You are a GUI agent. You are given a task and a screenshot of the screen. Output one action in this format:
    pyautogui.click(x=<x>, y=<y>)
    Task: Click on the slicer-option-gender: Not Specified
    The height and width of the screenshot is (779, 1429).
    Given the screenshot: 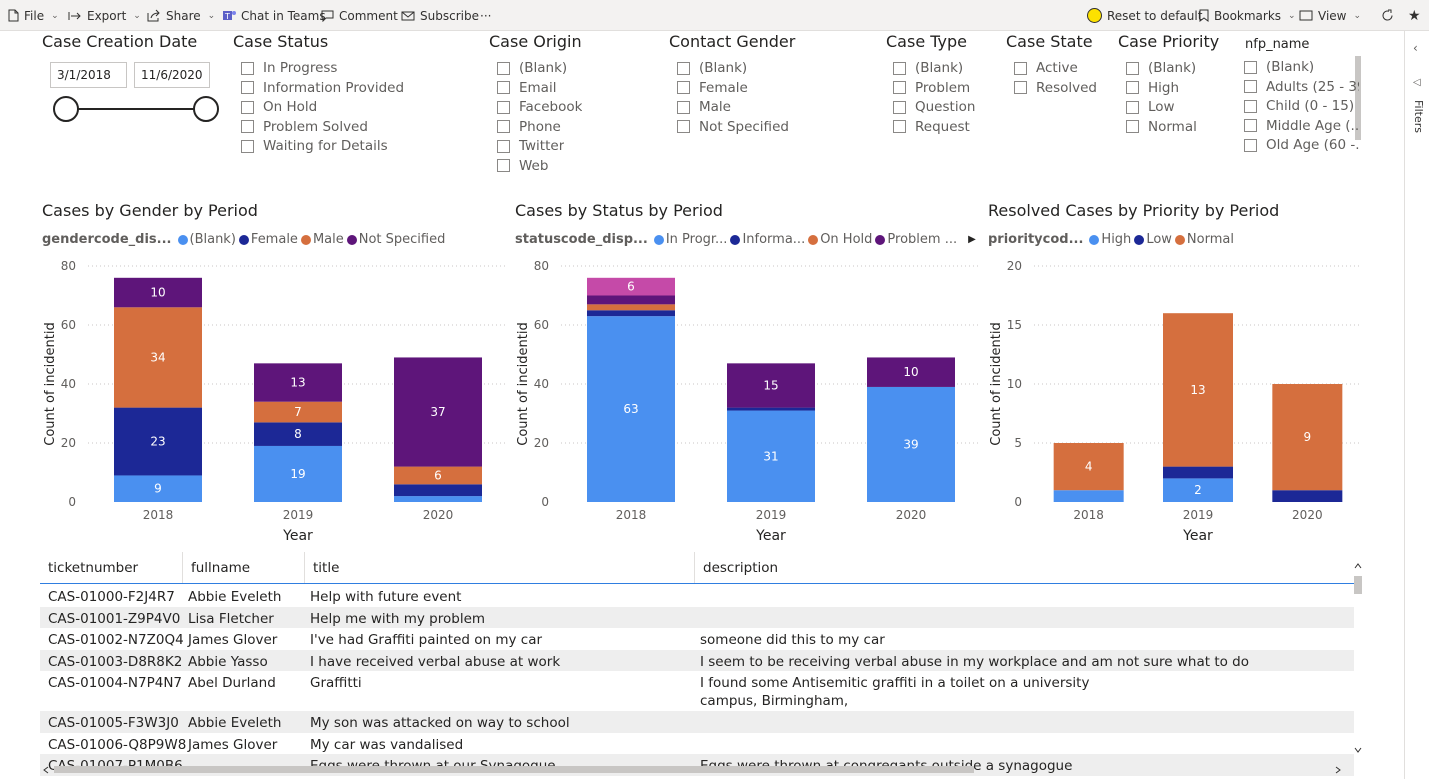 What is the action you would take?
    pyautogui.click(x=733, y=127)
    